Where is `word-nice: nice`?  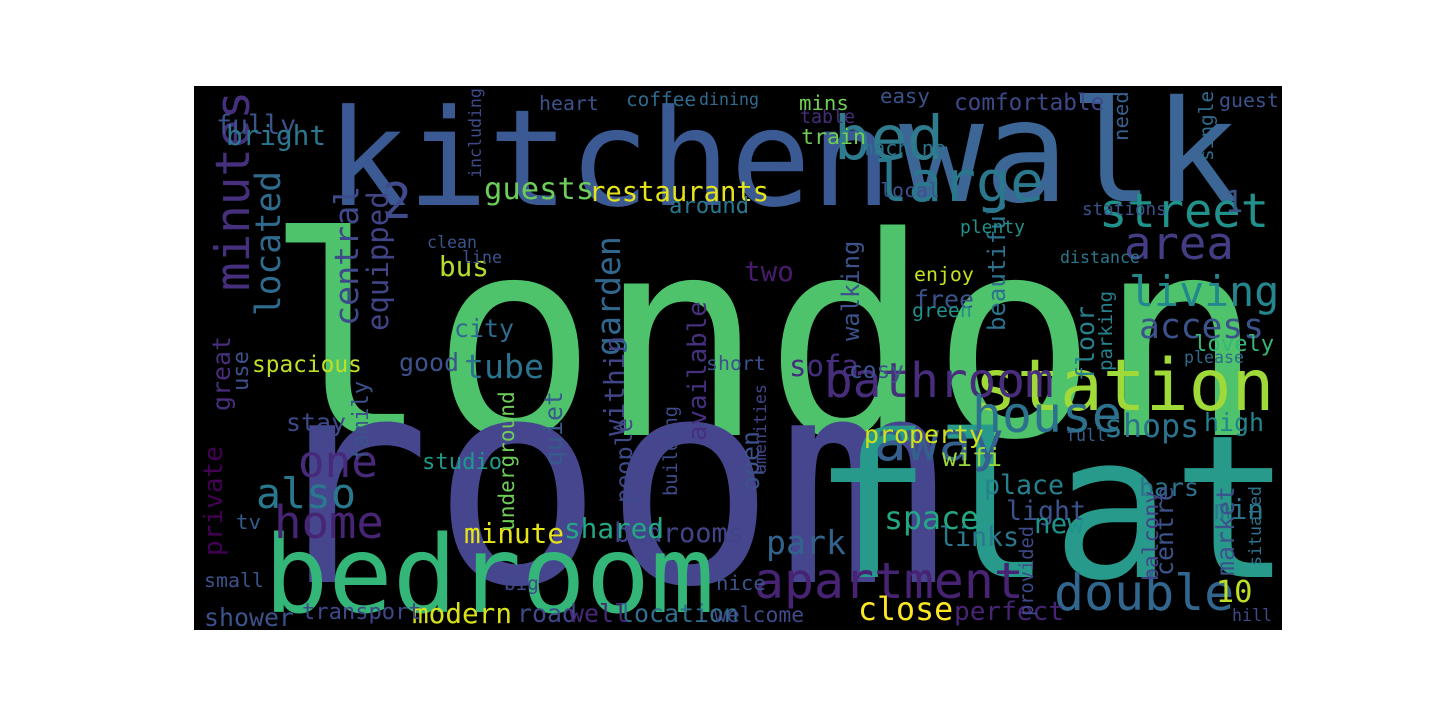 word-nice: nice is located at coordinates (741, 582).